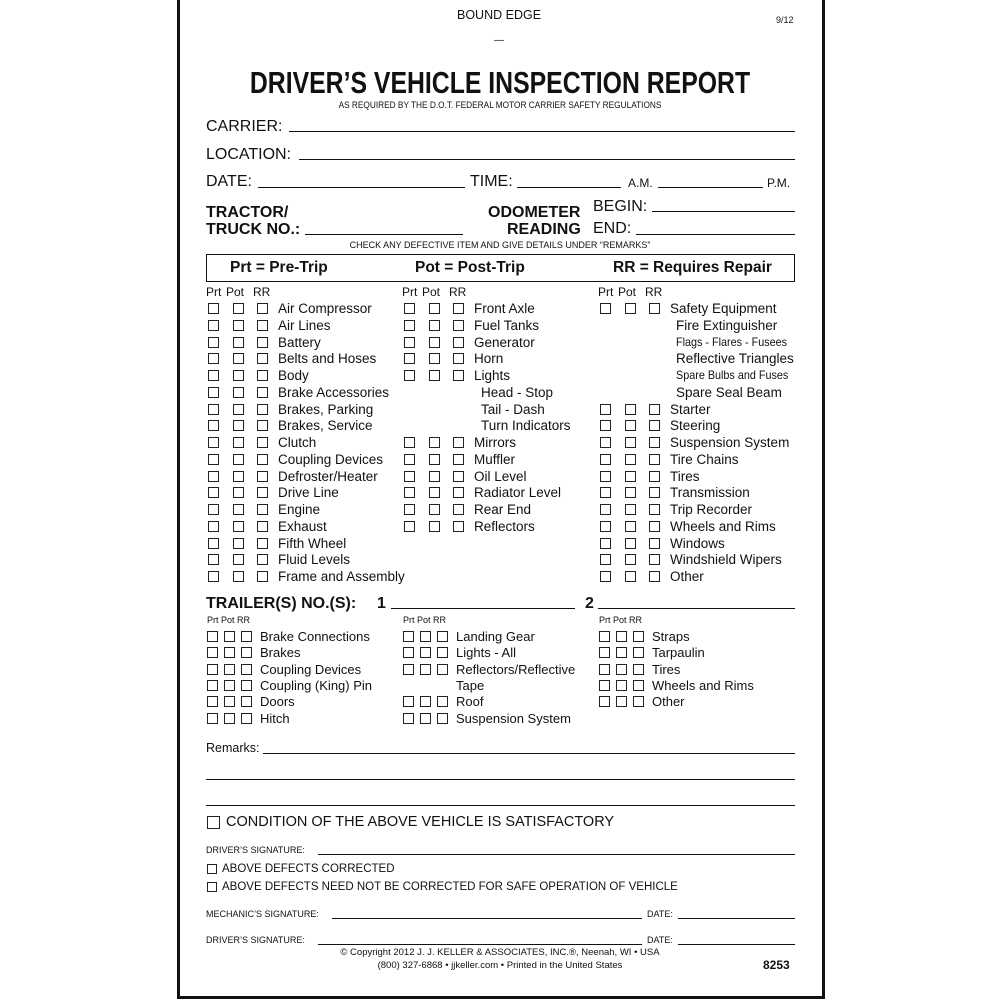 The height and width of the screenshot is (1000, 1000). Describe the element at coordinates (556, 854) in the screenshot. I see `drivers-signature-field` at that location.